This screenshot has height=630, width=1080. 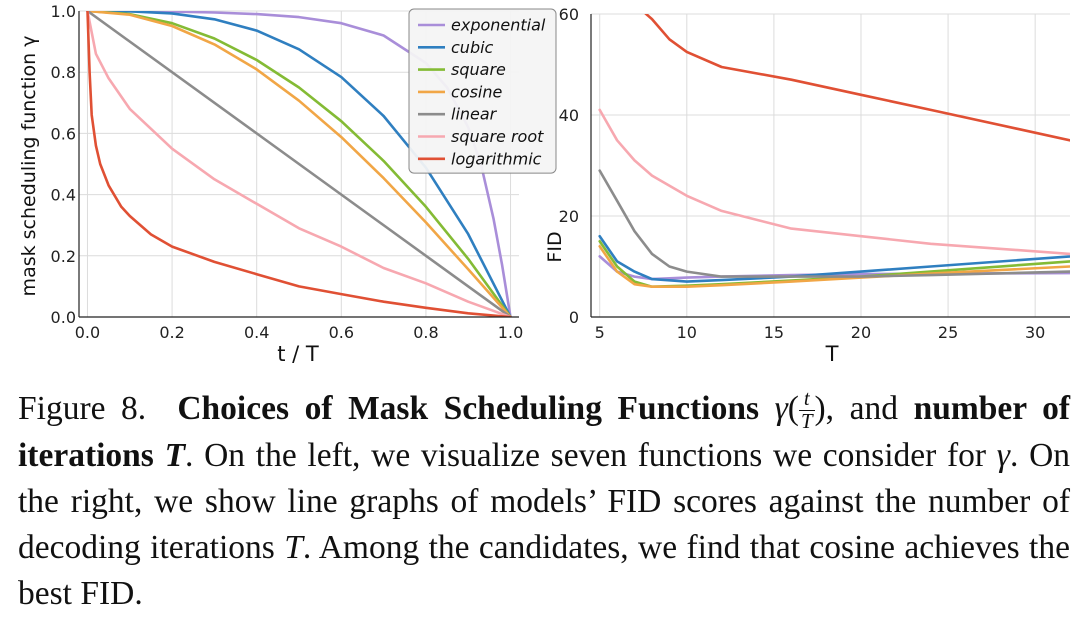 I want to click on left-x-axis-label: t / T, so click(x=298, y=354).